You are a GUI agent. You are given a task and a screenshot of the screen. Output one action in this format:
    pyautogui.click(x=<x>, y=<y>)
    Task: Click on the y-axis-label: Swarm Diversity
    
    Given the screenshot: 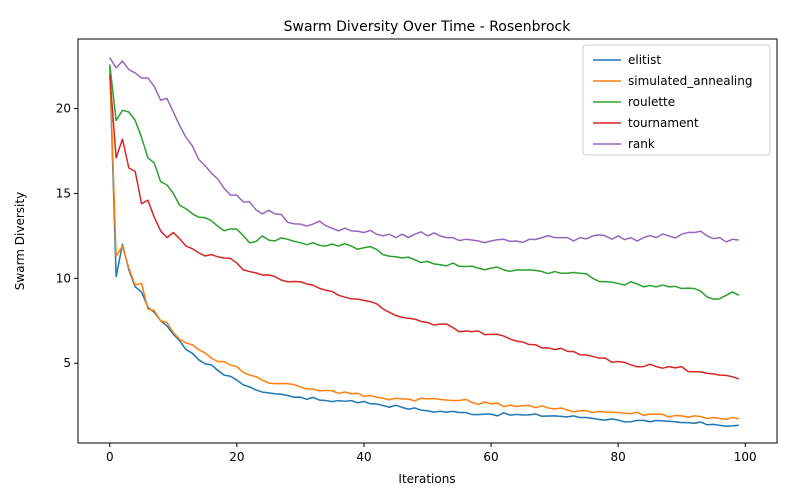 What is the action you would take?
    pyautogui.click(x=20, y=241)
    